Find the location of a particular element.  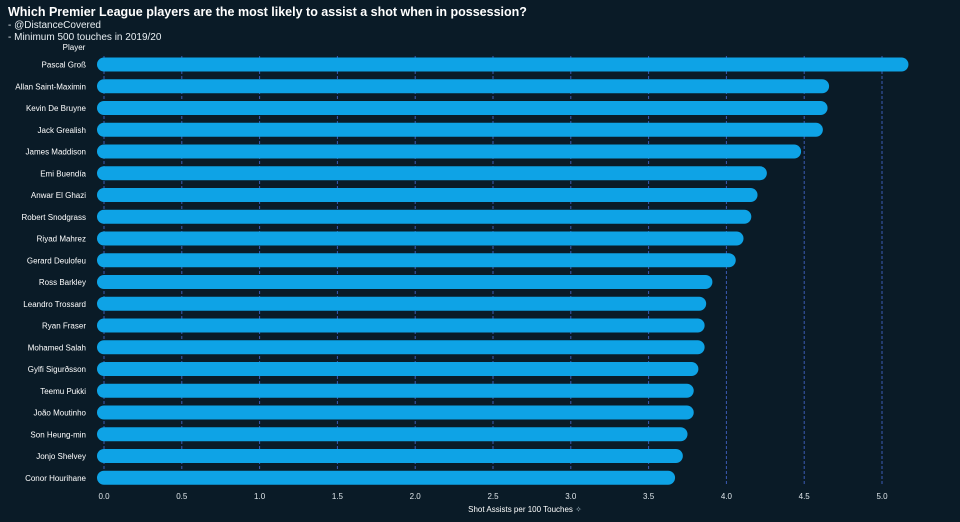

x-tick-labels: 0.0 0.5 1.0 1.5 2.0 2.5 3.0 3.5 4.0 4.5 5.0 is located at coordinates (493, 496).